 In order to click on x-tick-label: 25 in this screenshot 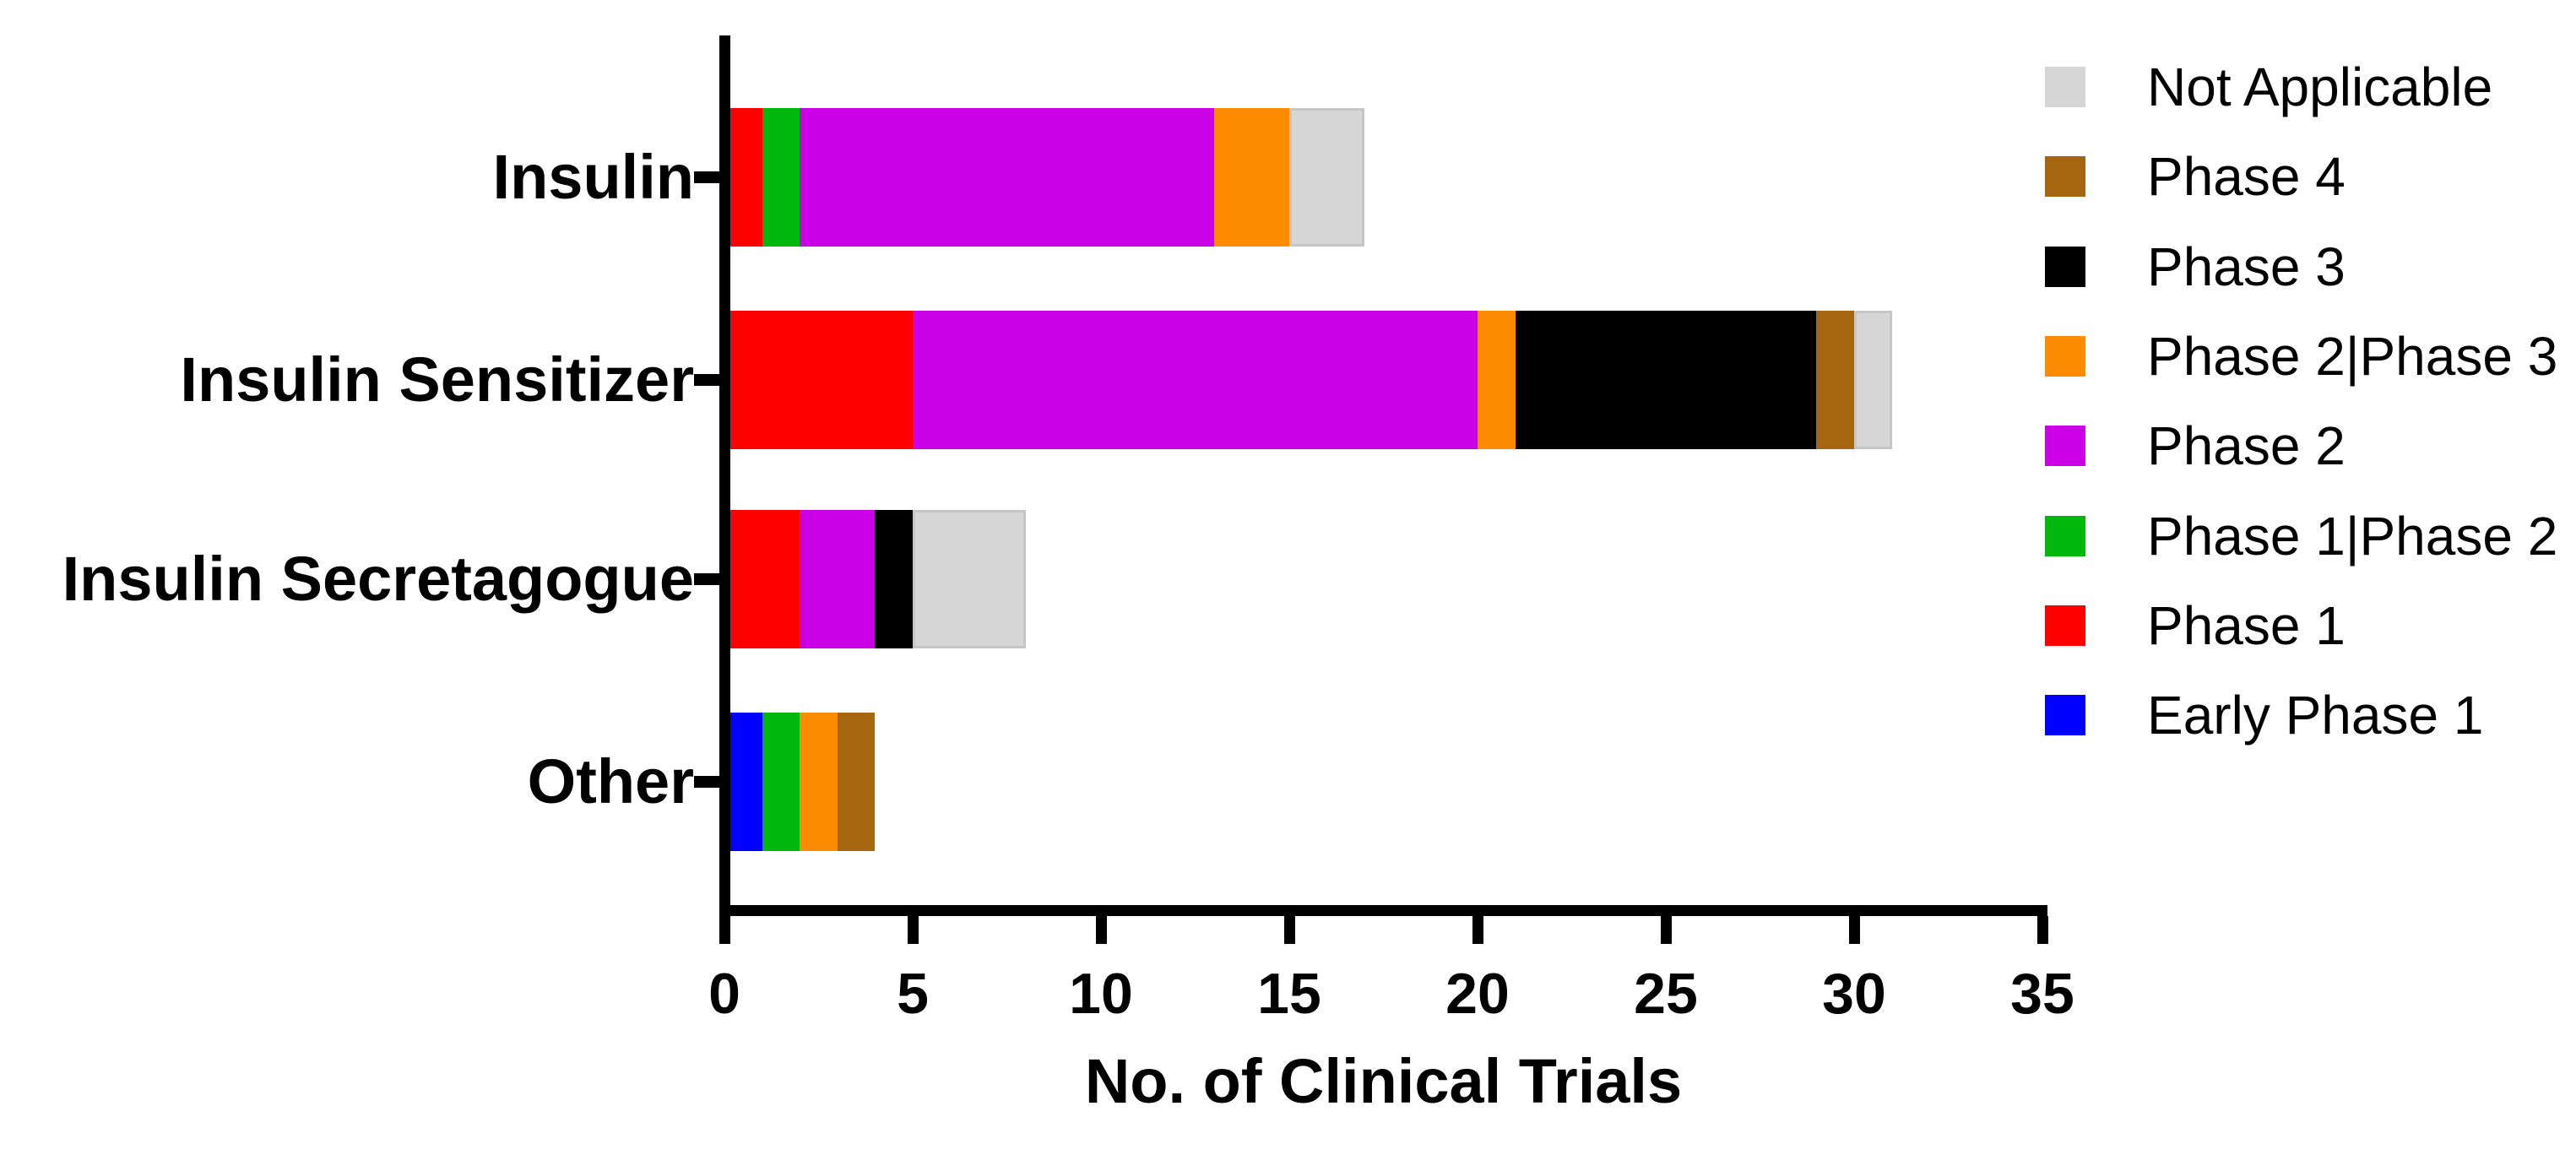, I will do `click(1666, 994)`.